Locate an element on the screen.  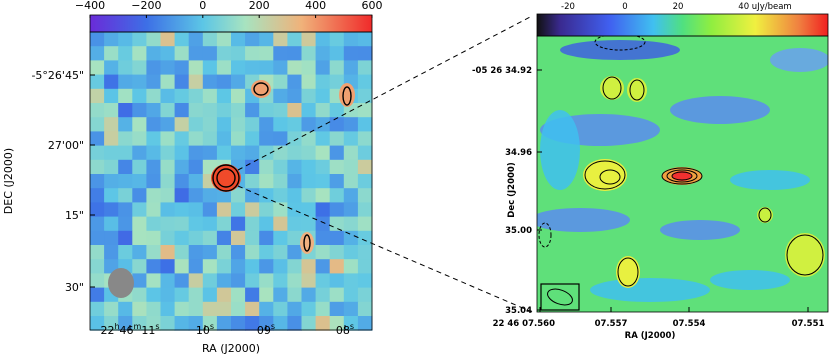
beam-box is located at coordinates (560, 297).